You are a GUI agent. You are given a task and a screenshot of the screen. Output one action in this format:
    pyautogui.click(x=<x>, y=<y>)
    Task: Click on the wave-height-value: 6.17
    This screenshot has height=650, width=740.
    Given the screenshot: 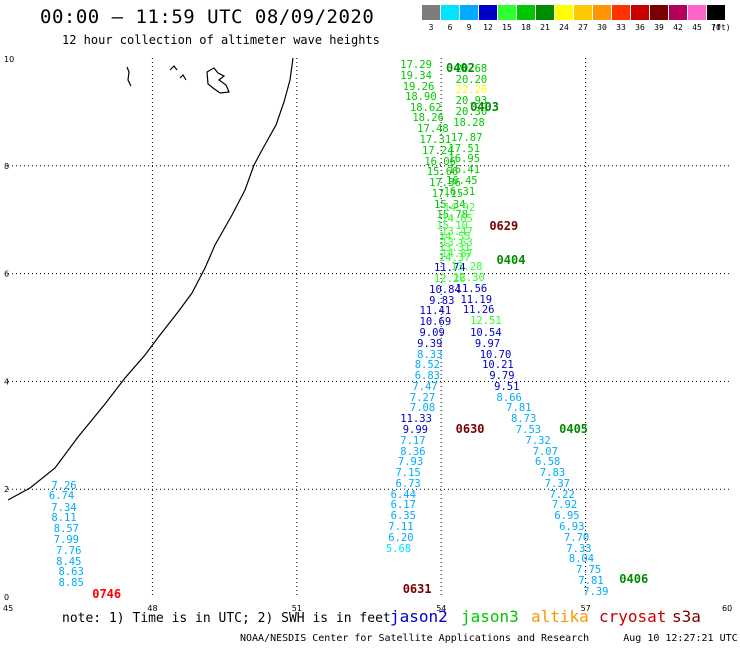 What is the action you would take?
    pyautogui.click(x=403, y=505)
    